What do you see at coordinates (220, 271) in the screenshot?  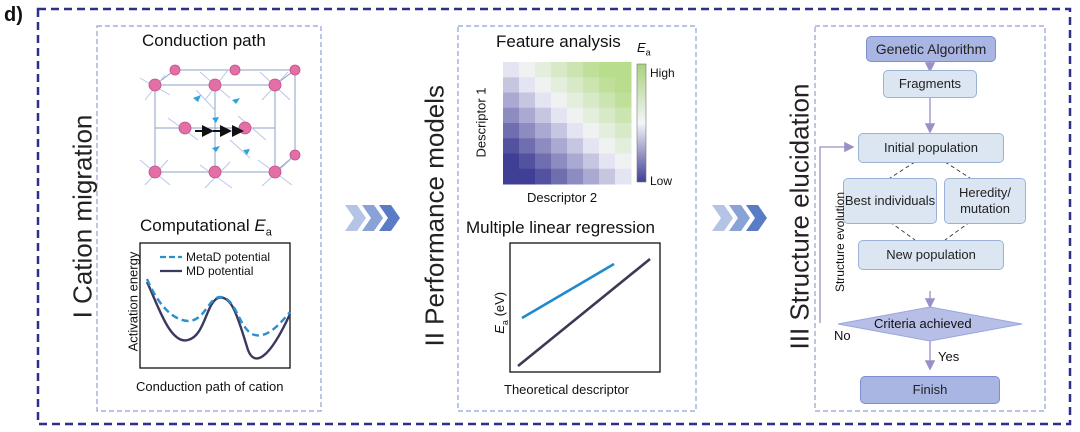 I see `legend-md-label: MD potential` at bounding box center [220, 271].